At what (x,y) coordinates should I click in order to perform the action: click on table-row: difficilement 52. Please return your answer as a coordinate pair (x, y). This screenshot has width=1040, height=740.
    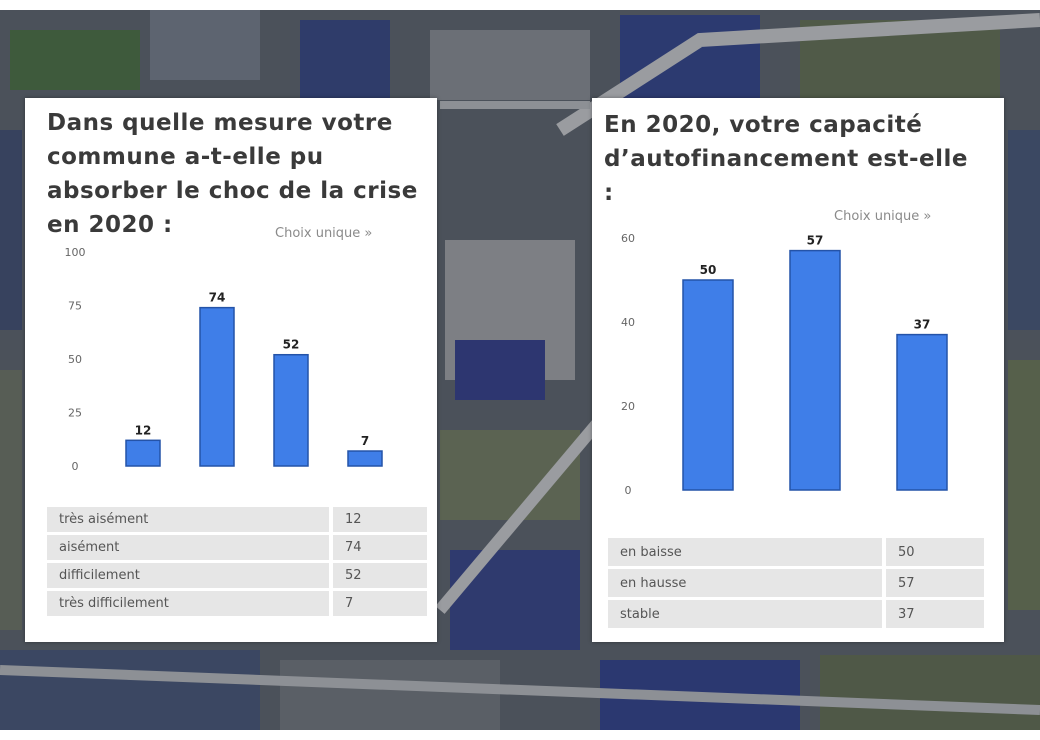
    Looking at the image, I should click on (237, 575).